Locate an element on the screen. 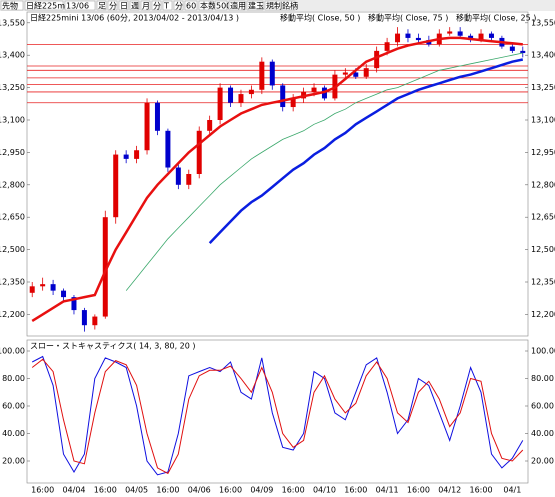 Image resolution: width=555 pixels, height=497 pixels. toolbar-label: 日 is located at coordinates (124, 6).